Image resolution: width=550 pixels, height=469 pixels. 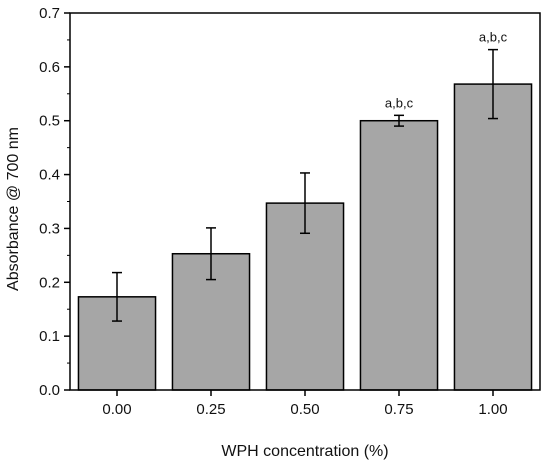 I want to click on y-tick-label-0.3: 0.3, so click(x=49, y=228).